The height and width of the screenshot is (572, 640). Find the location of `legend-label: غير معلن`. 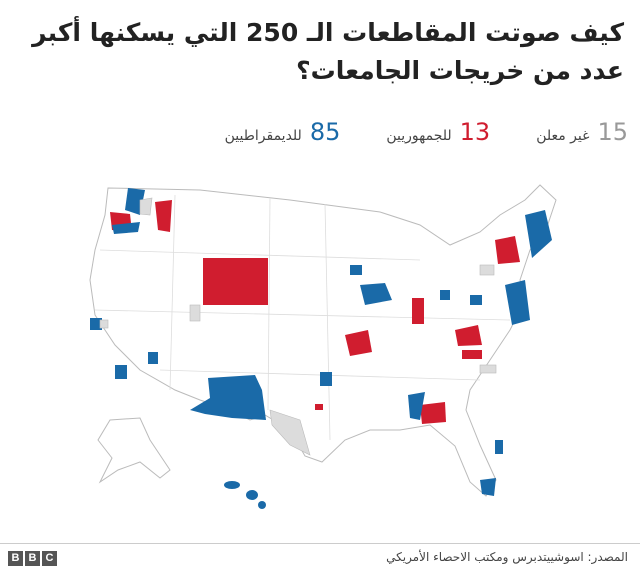

legend-label: غير معلن is located at coordinates (563, 136).